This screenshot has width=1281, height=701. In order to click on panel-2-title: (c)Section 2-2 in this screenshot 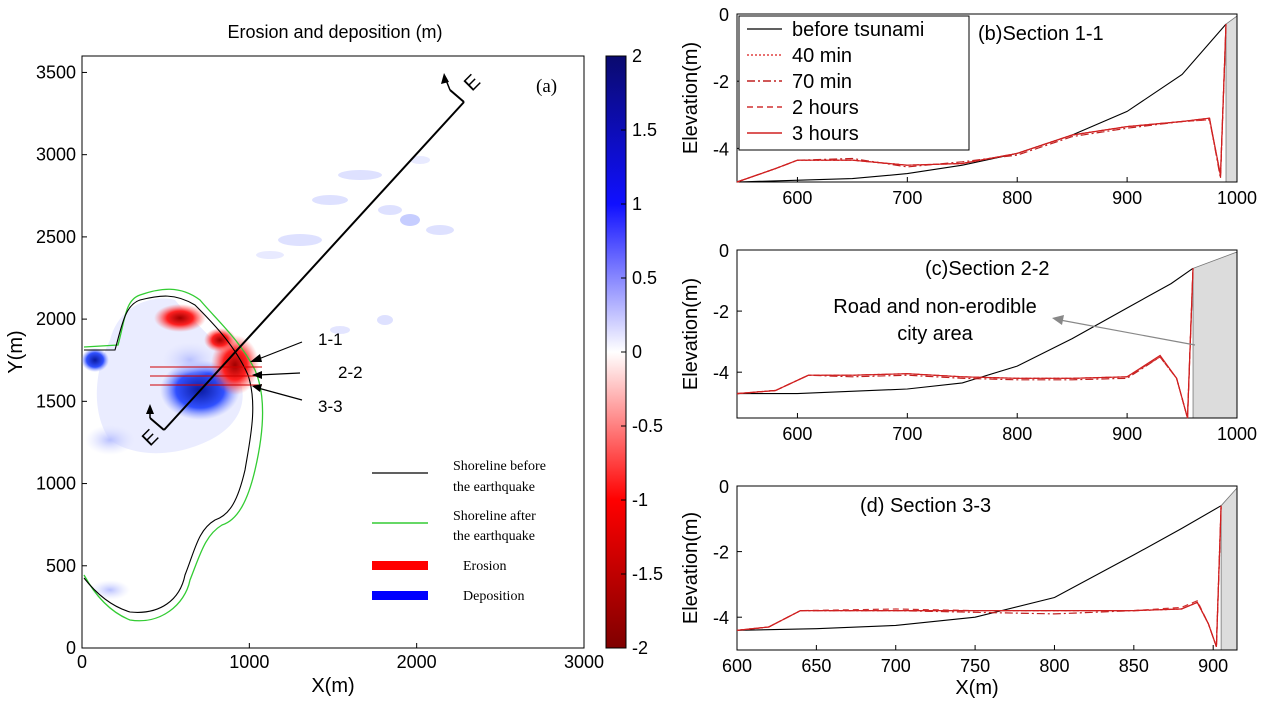, I will do `click(987, 269)`.